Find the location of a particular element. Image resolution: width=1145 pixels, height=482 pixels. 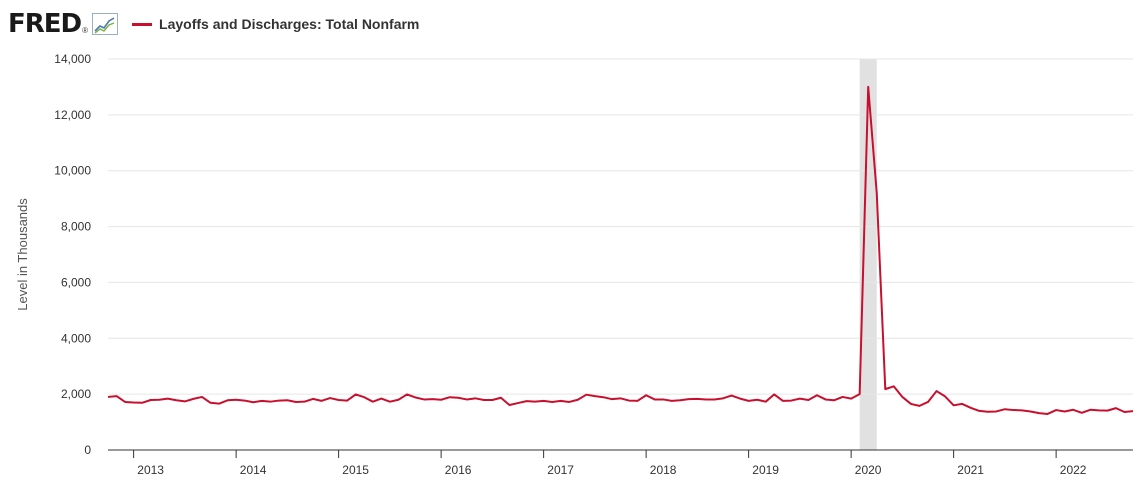

x-tick-label: 2016 is located at coordinates (458, 470).